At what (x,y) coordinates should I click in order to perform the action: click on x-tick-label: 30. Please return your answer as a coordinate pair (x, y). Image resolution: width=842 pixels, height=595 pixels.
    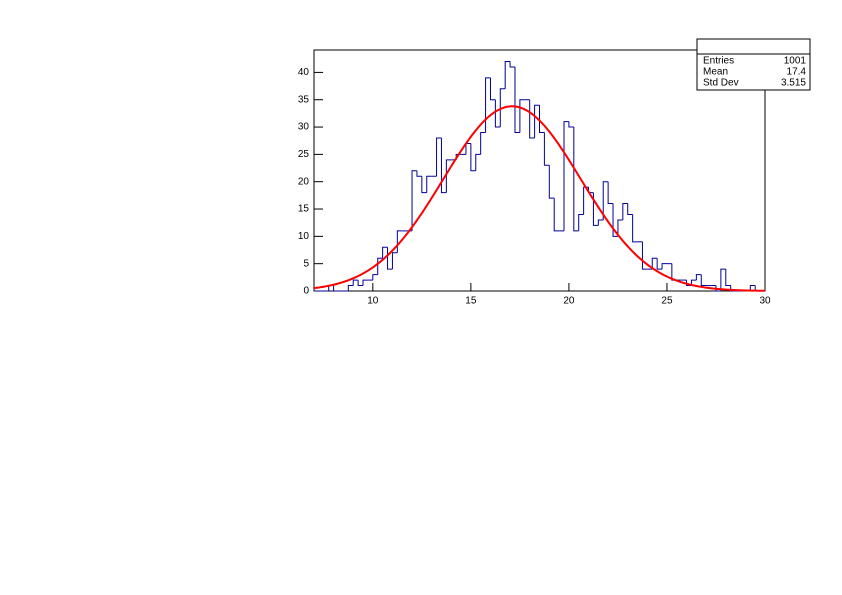
    Looking at the image, I should click on (765, 301).